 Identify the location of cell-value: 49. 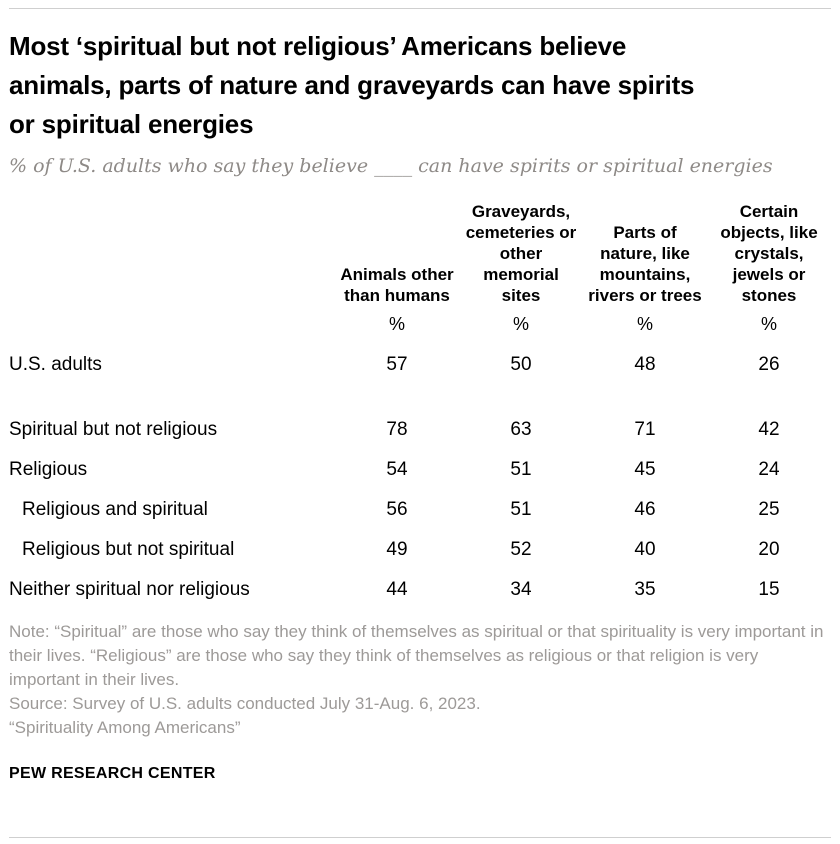
(397, 549).